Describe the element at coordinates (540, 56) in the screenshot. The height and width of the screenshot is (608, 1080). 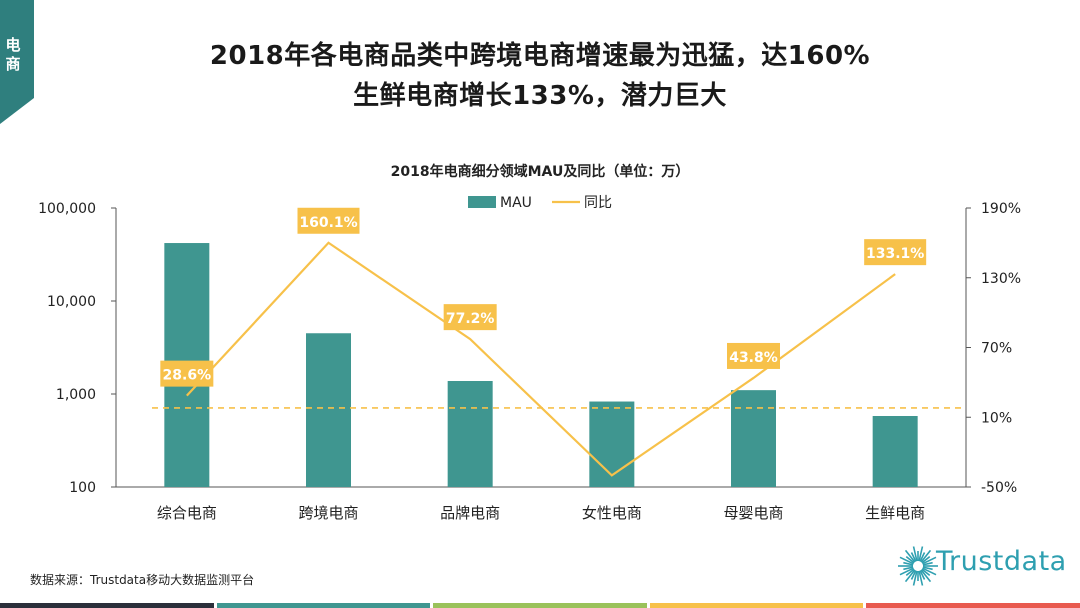
I see `headline-line-1: 2018年各电商品类中跨境电商增速最为迅猛，达160%` at that location.